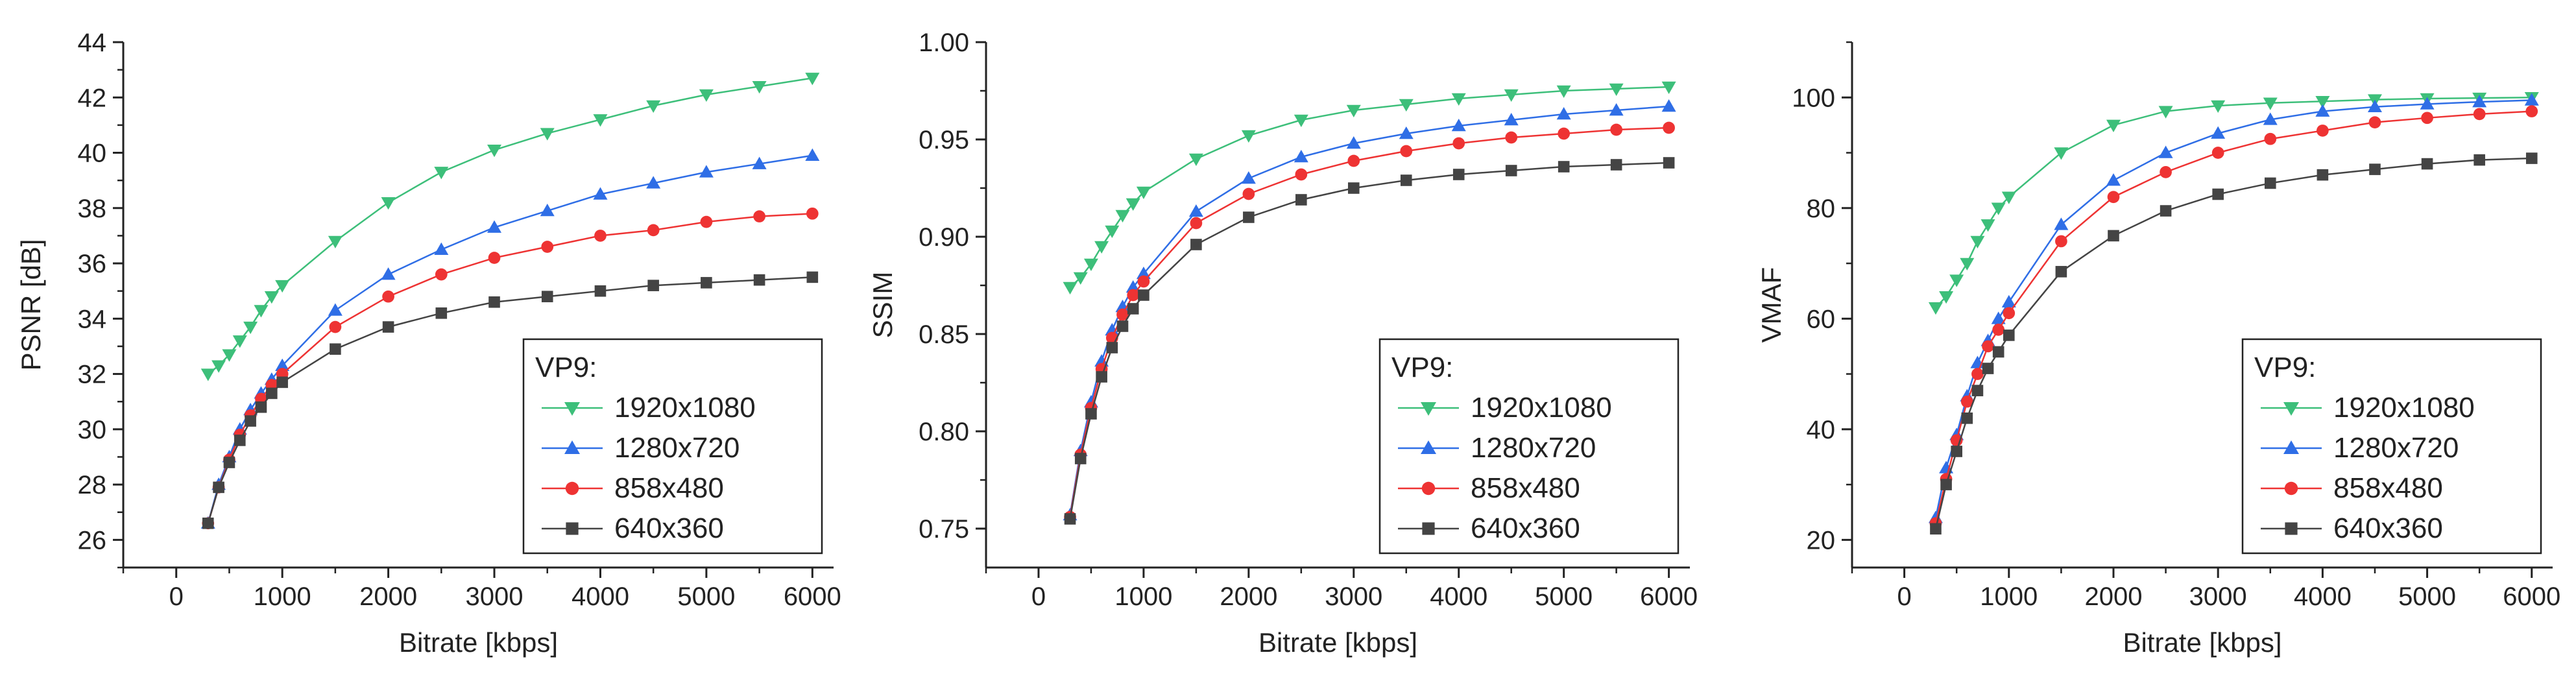  What do you see at coordinates (176, 596) in the screenshot?
I see `psnr-x-tick-label: 0` at bounding box center [176, 596].